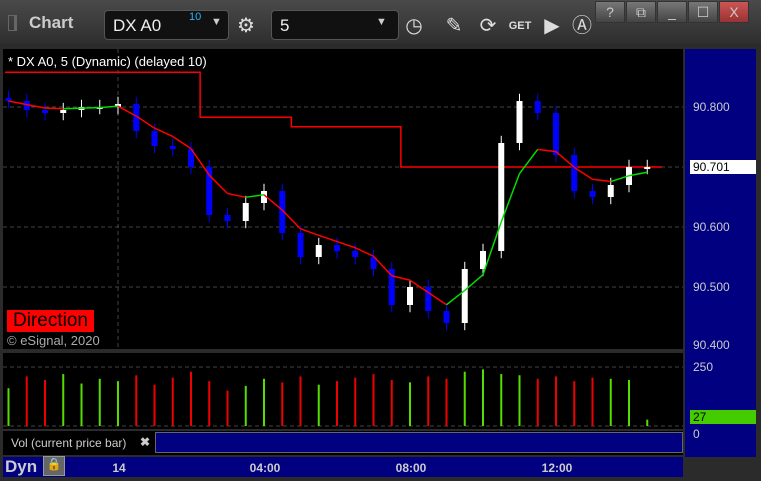 This screenshot has width=761, height=481. What do you see at coordinates (610, 12) in the screenshot?
I see `help-button: ?` at bounding box center [610, 12].